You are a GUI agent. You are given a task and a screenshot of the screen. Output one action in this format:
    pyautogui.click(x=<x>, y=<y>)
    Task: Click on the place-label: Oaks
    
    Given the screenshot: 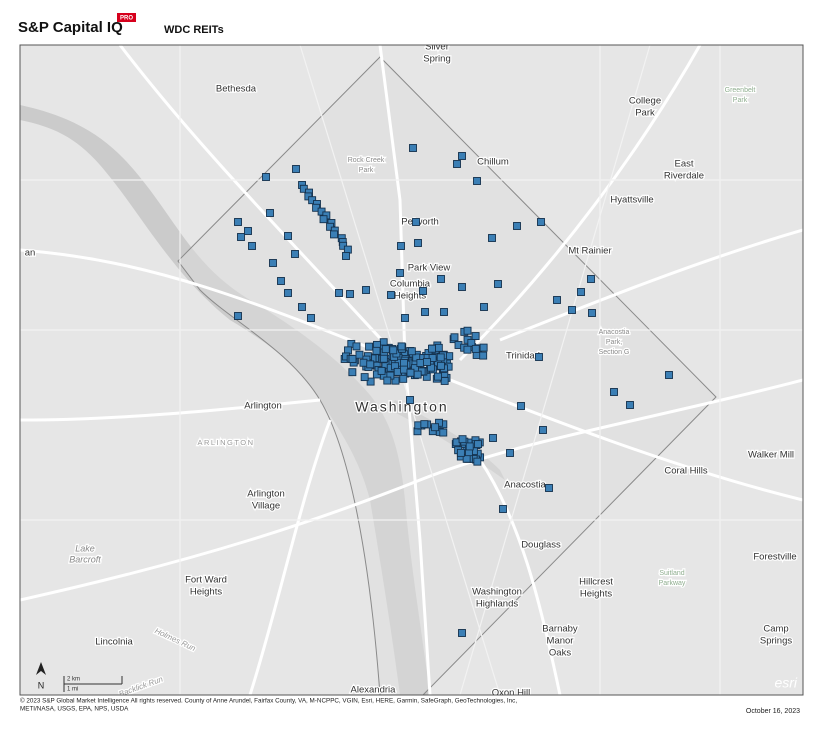 What is the action you would take?
    pyautogui.click(x=560, y=653)
    